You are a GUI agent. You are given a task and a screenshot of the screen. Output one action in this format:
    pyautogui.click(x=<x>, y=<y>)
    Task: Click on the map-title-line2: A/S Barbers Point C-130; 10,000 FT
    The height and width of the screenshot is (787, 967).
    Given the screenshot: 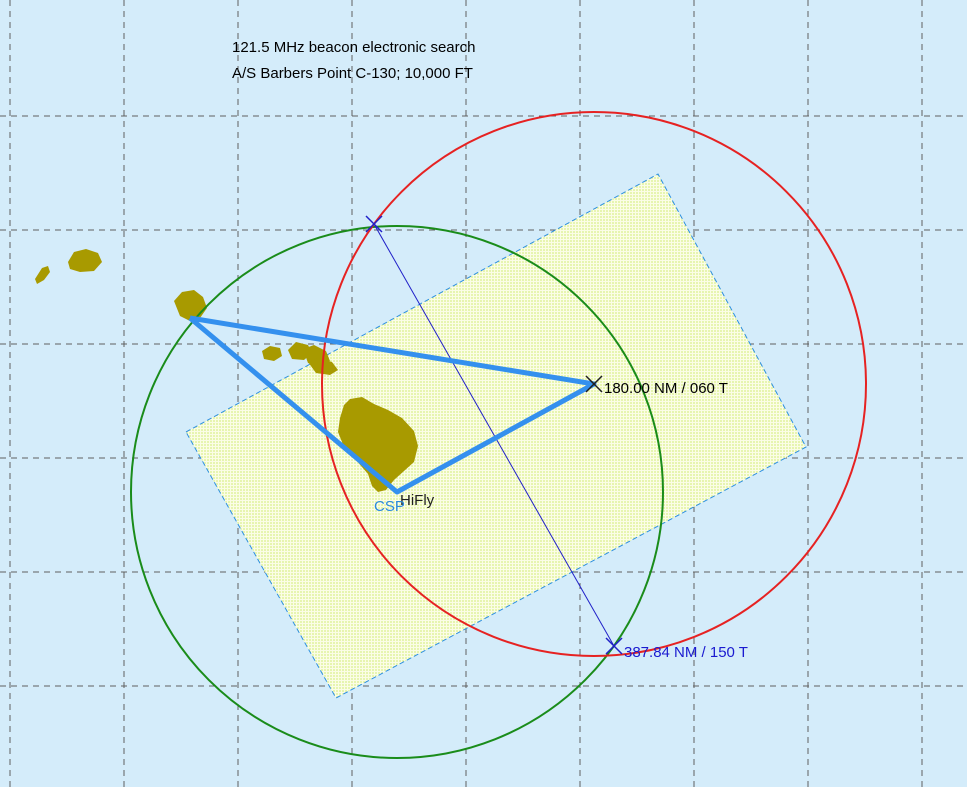 What is the action you would take?
    pyautogui.click(x=352, y=73)
    